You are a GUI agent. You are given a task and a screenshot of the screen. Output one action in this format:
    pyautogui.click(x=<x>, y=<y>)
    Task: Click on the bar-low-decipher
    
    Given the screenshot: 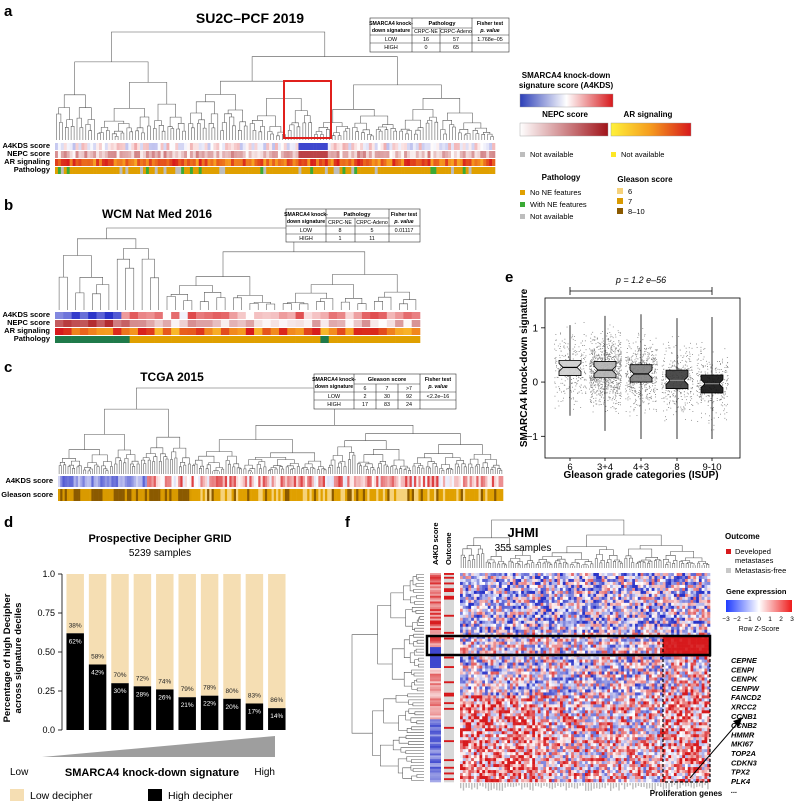 What is the action you would take?
    pyautogui.click(x=209, y=635)
    